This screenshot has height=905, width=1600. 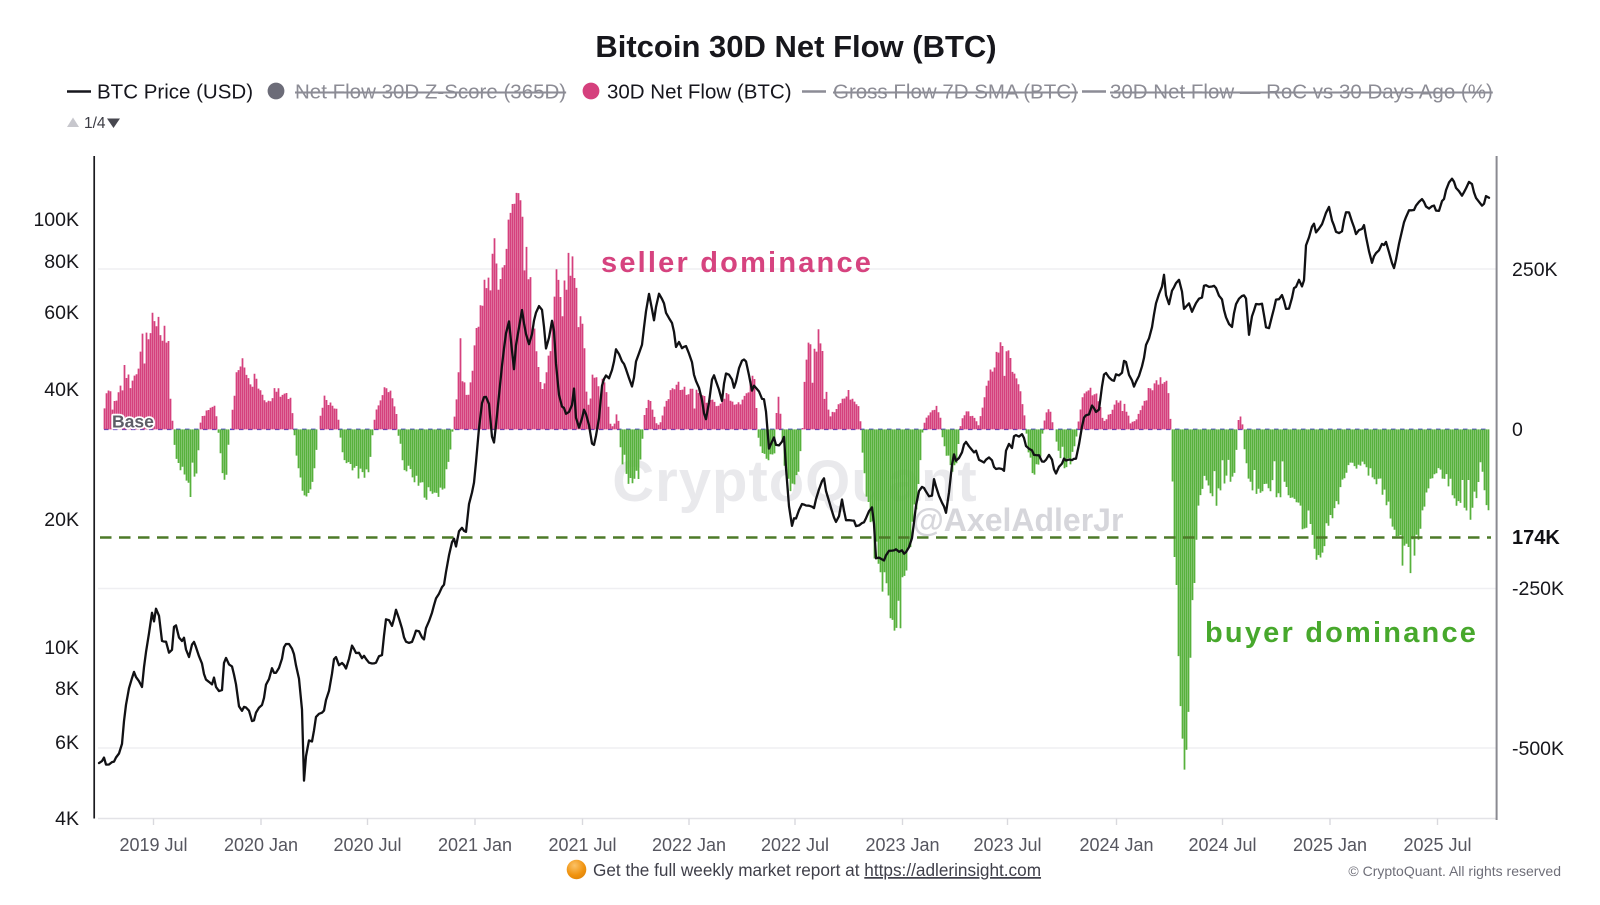 I want to click on svg-text: 2020 Jul, so click(x=367, y=845).